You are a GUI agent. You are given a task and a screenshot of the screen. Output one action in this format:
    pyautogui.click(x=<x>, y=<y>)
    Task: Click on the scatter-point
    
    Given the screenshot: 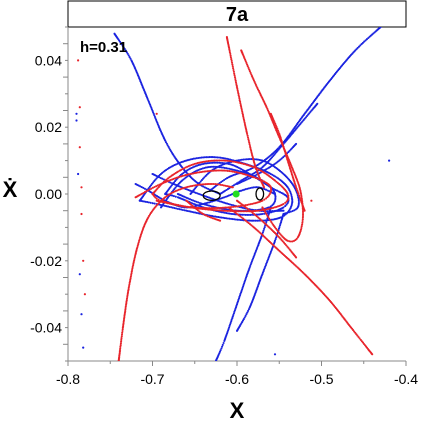 What is the action you would take?
    pyautogui.click(x=81, y=187)
    